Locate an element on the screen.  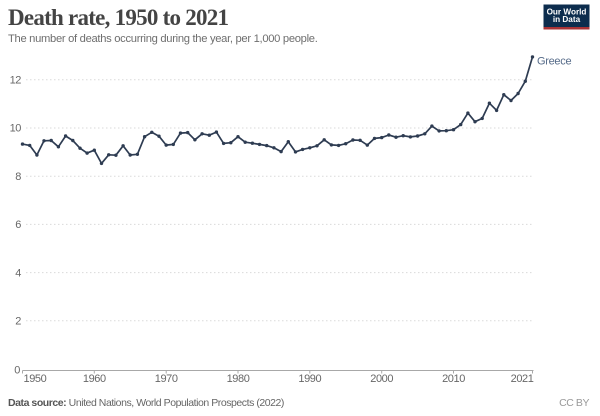
svg-text: 2 is located at coordinates (18, 322).